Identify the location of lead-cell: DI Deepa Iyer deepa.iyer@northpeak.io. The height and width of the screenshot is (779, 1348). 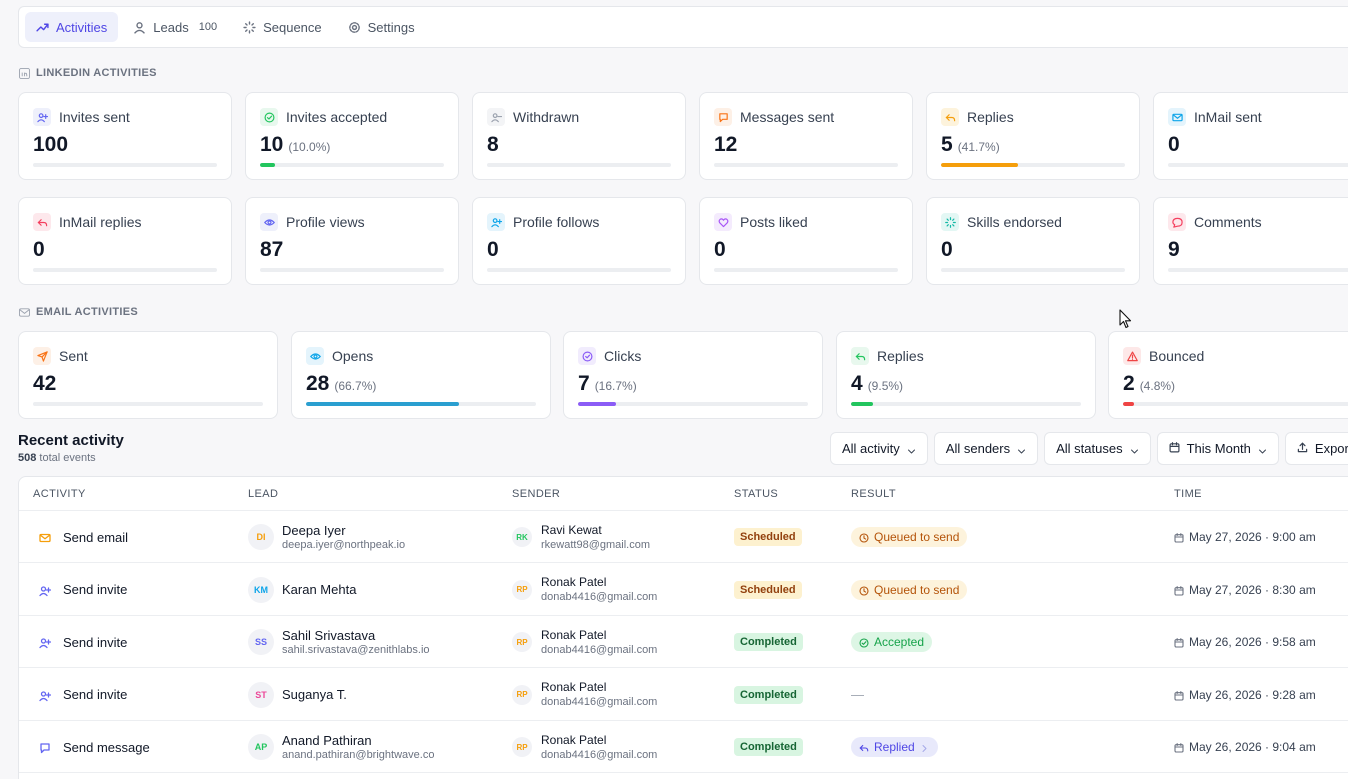
(326, 537).